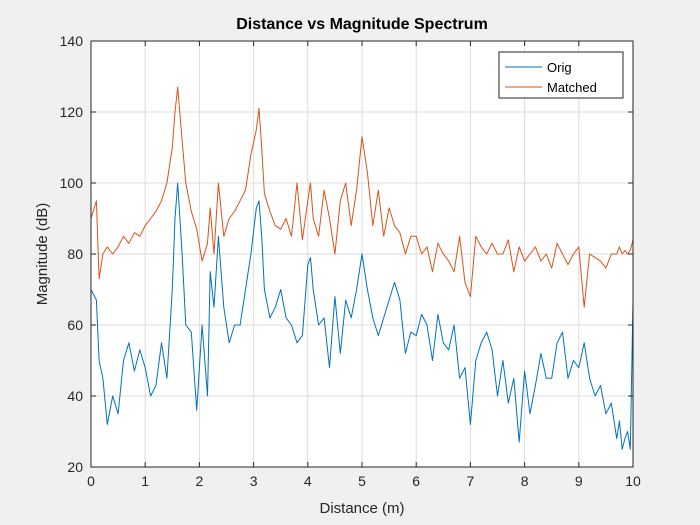  Describe the element at coordinates (471, 481) in the screenshot. I see `x-tick-label: 7` at that location.